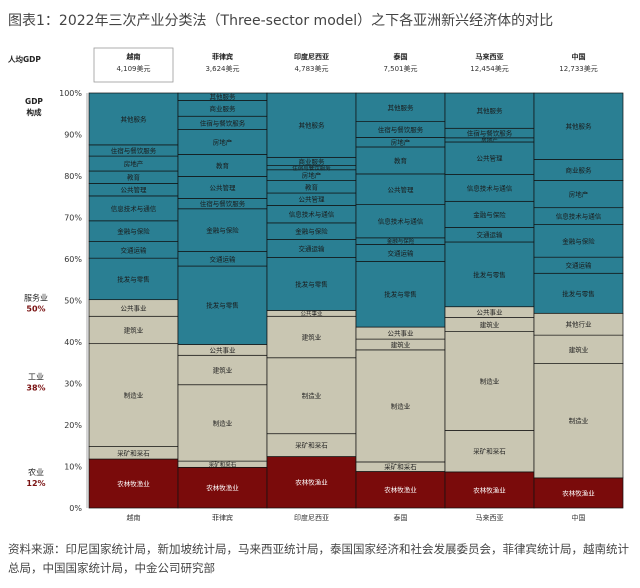 The width and height of the screenshot is (640, 588). What do you see at coordinates (311, 56) in the screenshot?
I see `country-header-name: 印度尼西亚` at bounding box center [311, 56].